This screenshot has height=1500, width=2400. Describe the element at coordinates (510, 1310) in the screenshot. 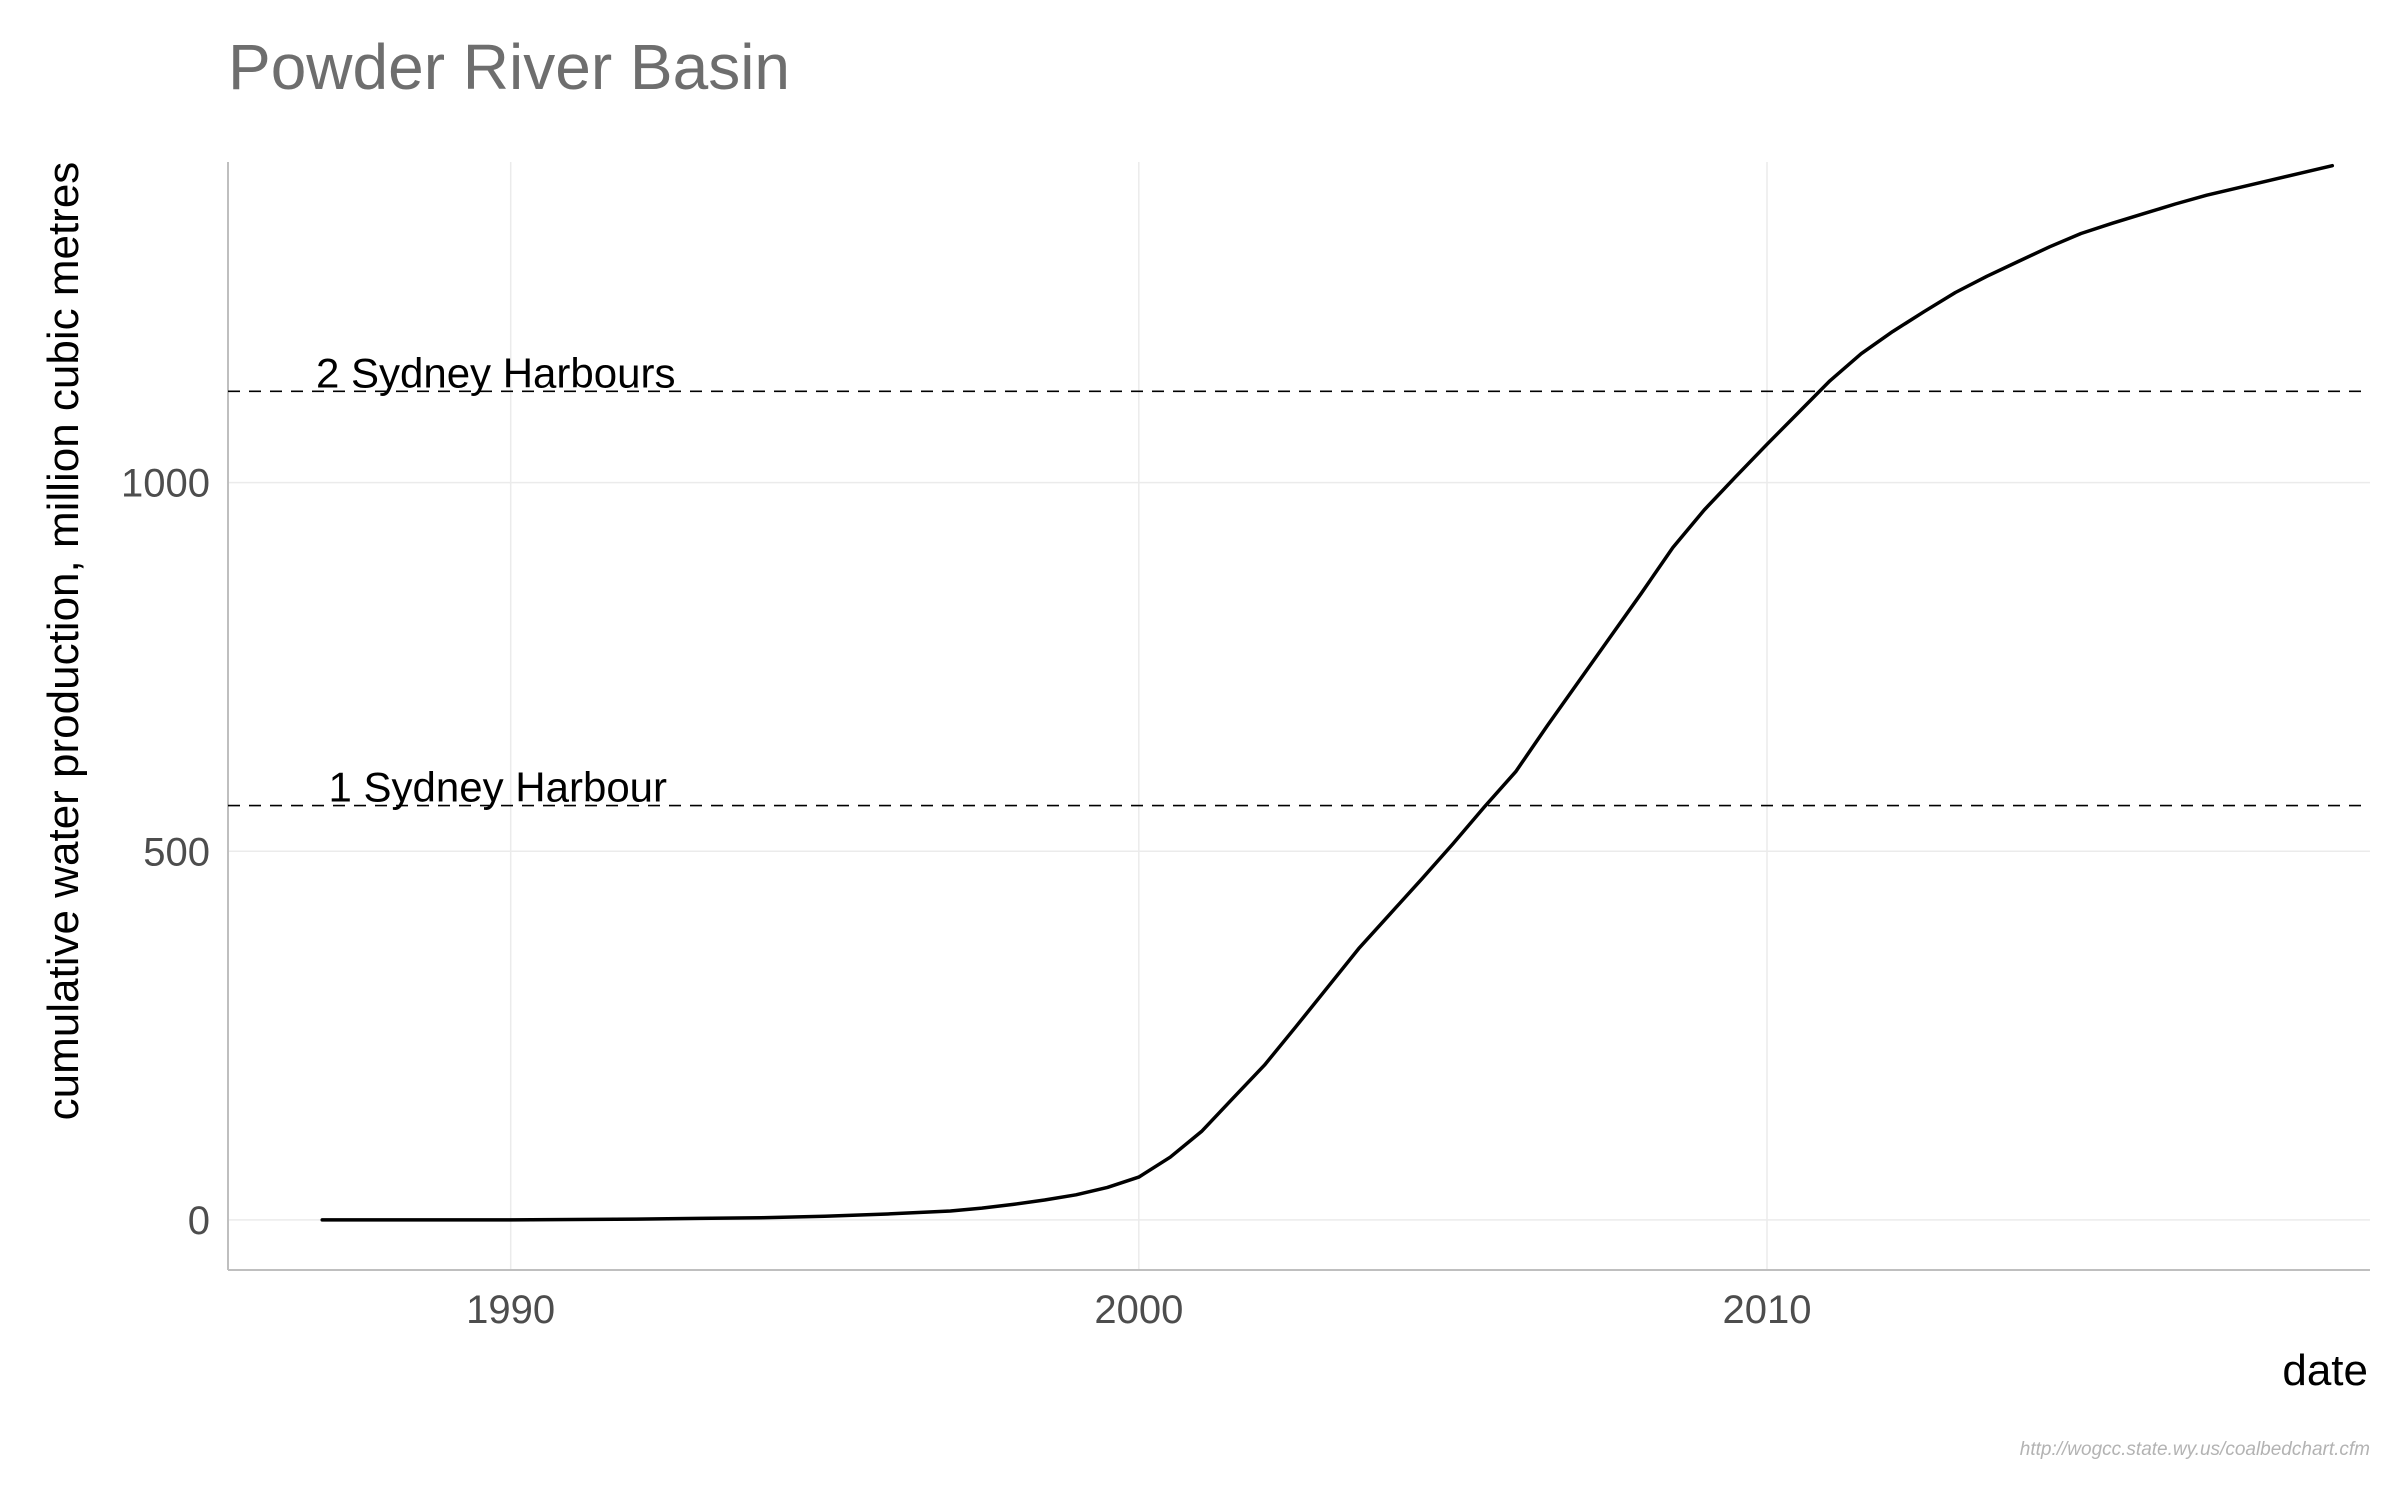

I see `x-tick-label: 1990` at that location.